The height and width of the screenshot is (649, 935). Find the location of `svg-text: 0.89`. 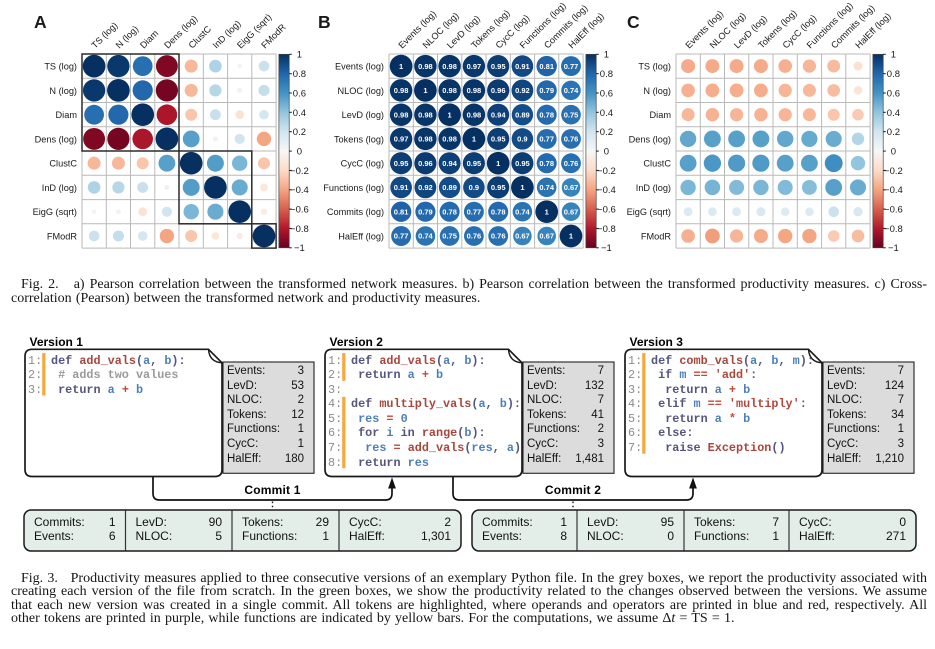

svg-text: 0.89 is located at coordinates (449, 187).